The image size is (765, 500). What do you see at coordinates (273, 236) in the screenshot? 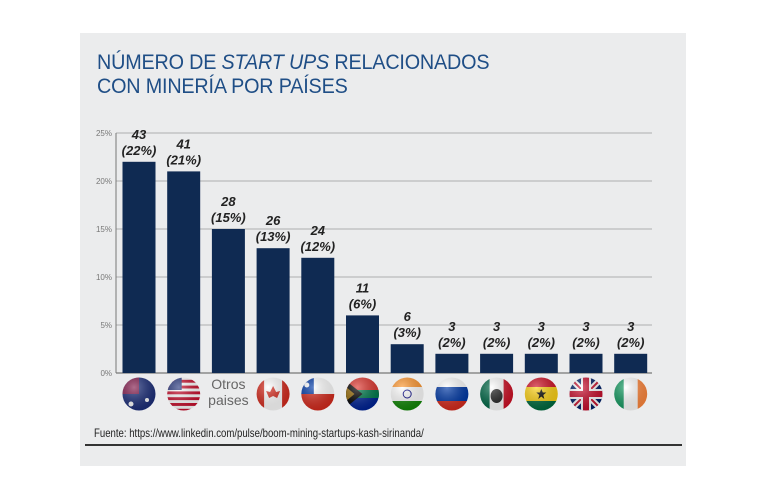
I see `data-label-percent: (13%)` at bounding box center [273, 236].